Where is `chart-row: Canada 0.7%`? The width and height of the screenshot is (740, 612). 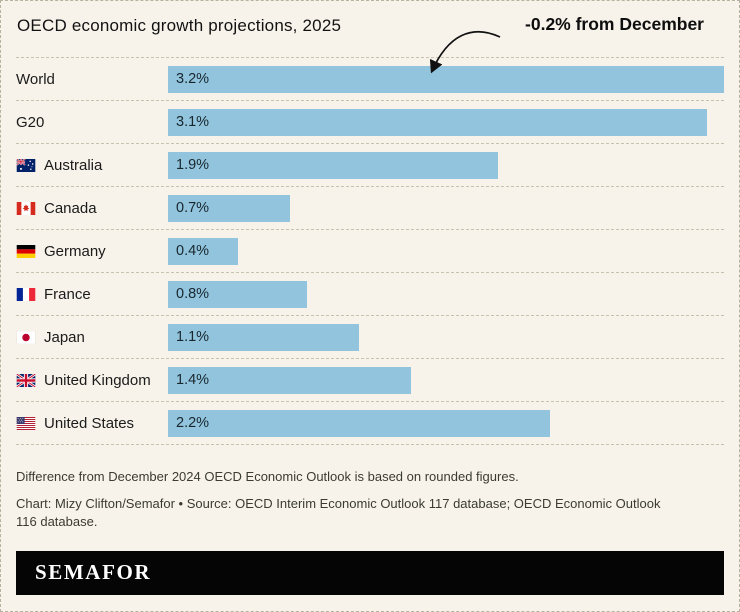
chart-row: Canada 0.7% is located at coordinates (370, 208).